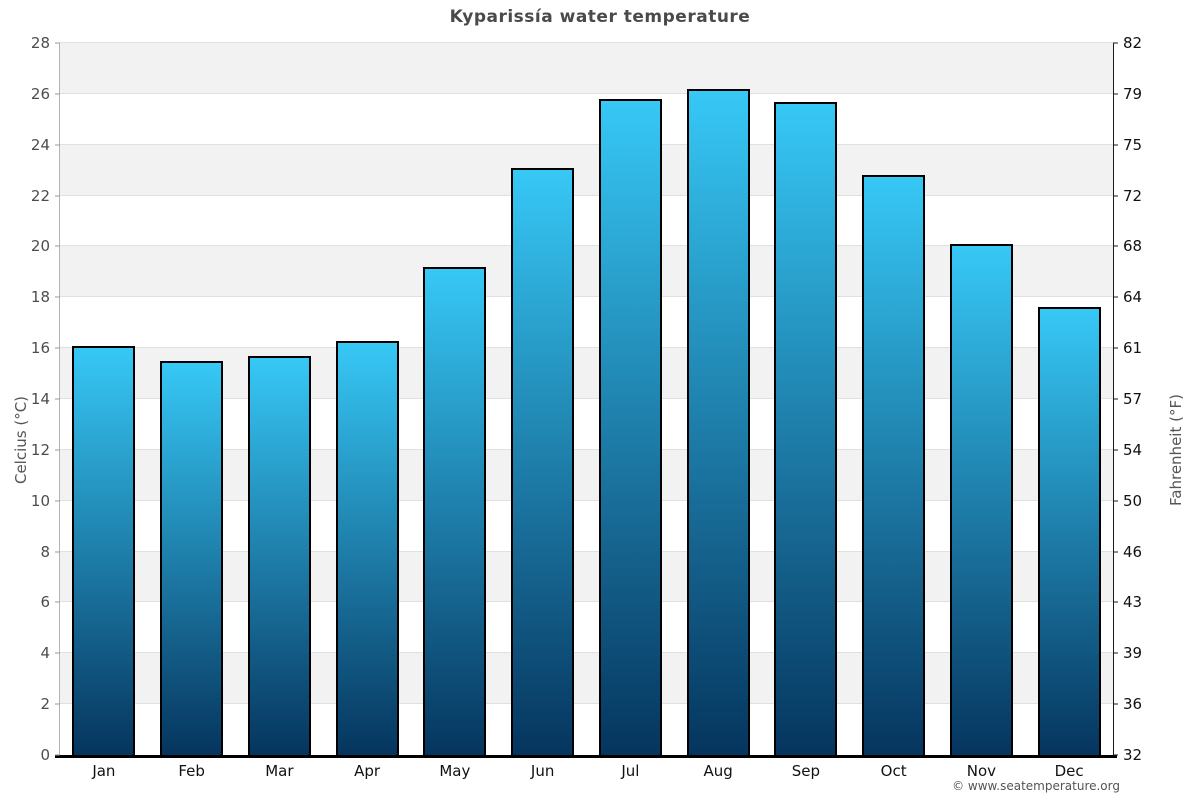  What do you see at coordinates (981, 771) in the screenshot?
I see `x-label-nov: Nov` at bounding box center [981, 771].